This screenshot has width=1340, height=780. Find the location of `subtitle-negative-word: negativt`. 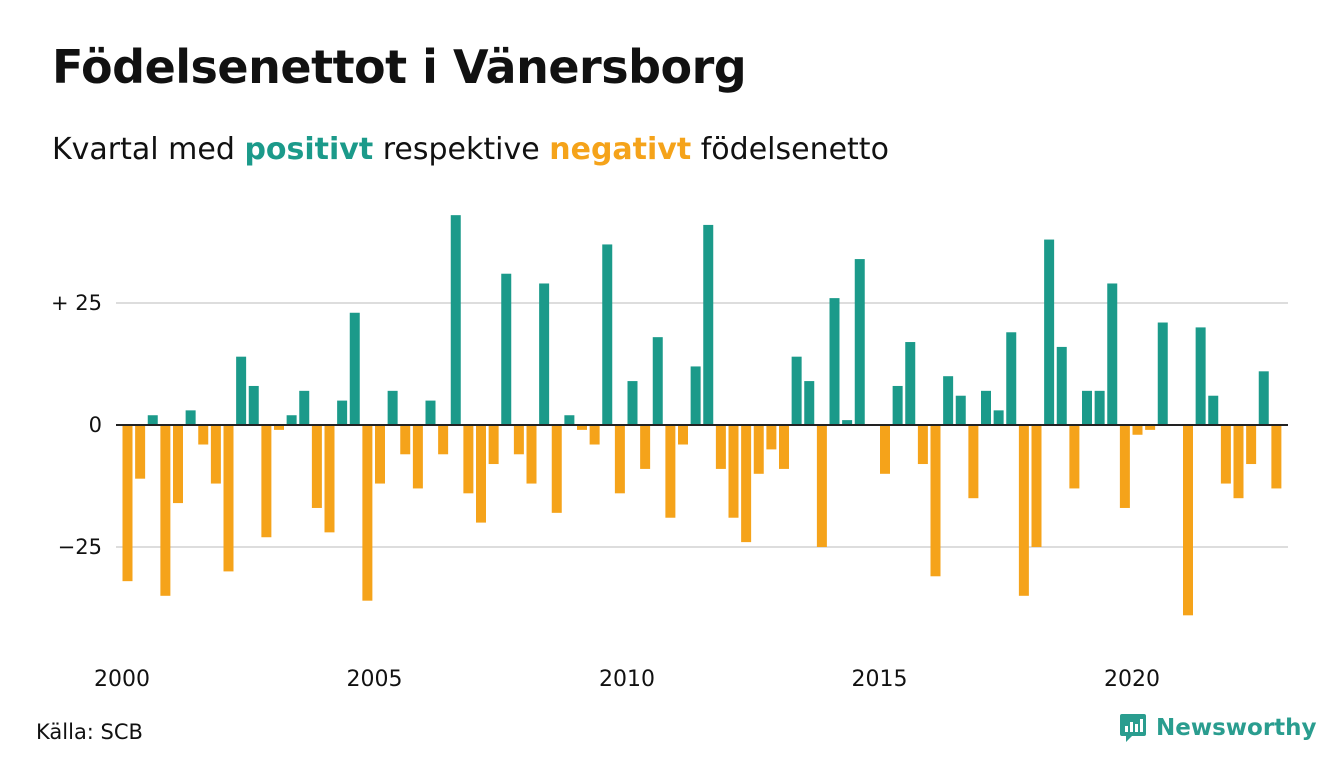

subtitle-negative-word: negativt is located at coordinates (620, 149).